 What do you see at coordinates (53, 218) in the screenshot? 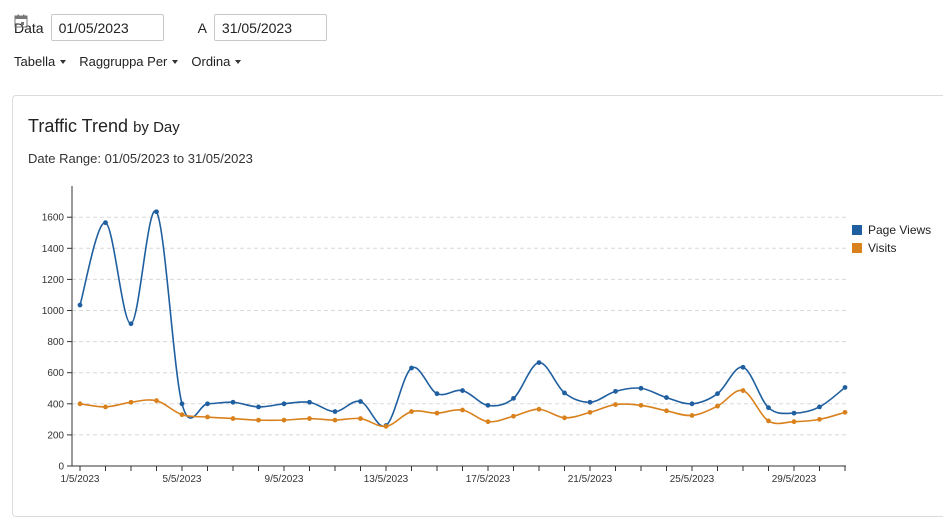
I see `y-tick-label: 1600` at bounding box center [53, 218].